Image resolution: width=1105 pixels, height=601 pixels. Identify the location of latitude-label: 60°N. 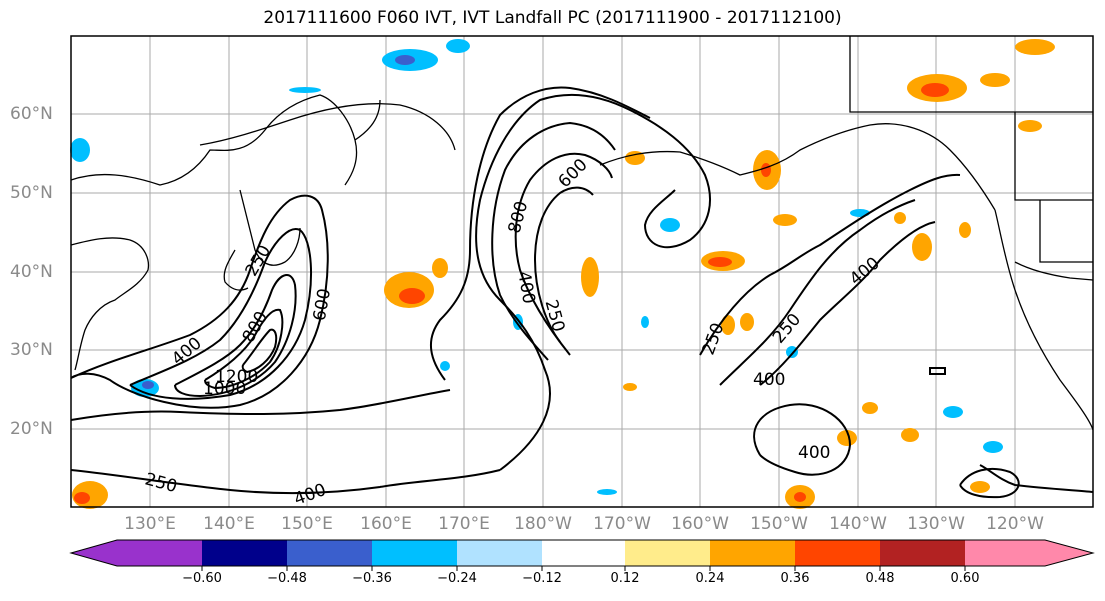
(31, 114).